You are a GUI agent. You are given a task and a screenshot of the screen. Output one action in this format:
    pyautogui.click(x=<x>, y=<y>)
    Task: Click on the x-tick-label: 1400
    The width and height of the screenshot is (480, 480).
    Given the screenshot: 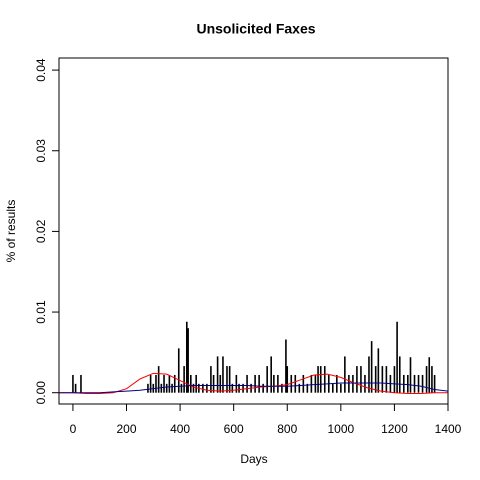 What is the action you would take?
    pyautogui.click(x=448, y=429)
    